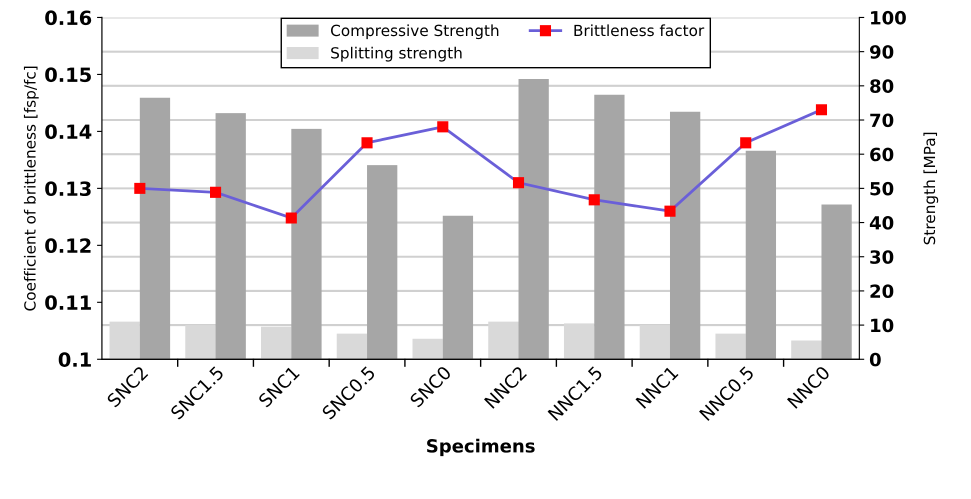 The height and width of the screenshot is (499, 971). Describe the element at coordinates (882, 155) in the screenshot. I see `y2-tick-label: 60` at that location.